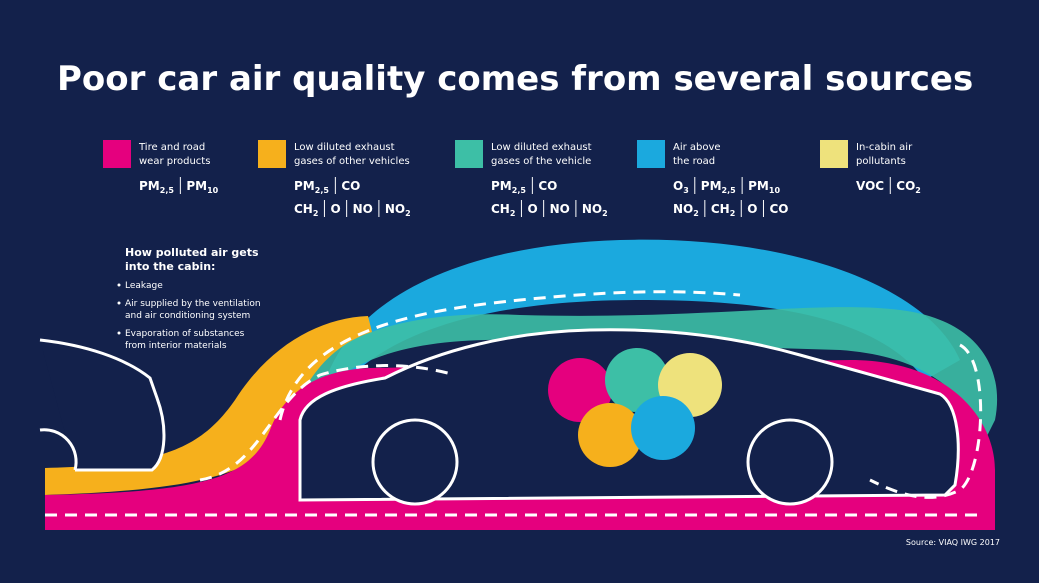 The height and width of the screenshot is (583, 1039). Describe the element at coordinates (352, 161) in the screenshot. I see `legend-label: gases of other vehicles` at that location.